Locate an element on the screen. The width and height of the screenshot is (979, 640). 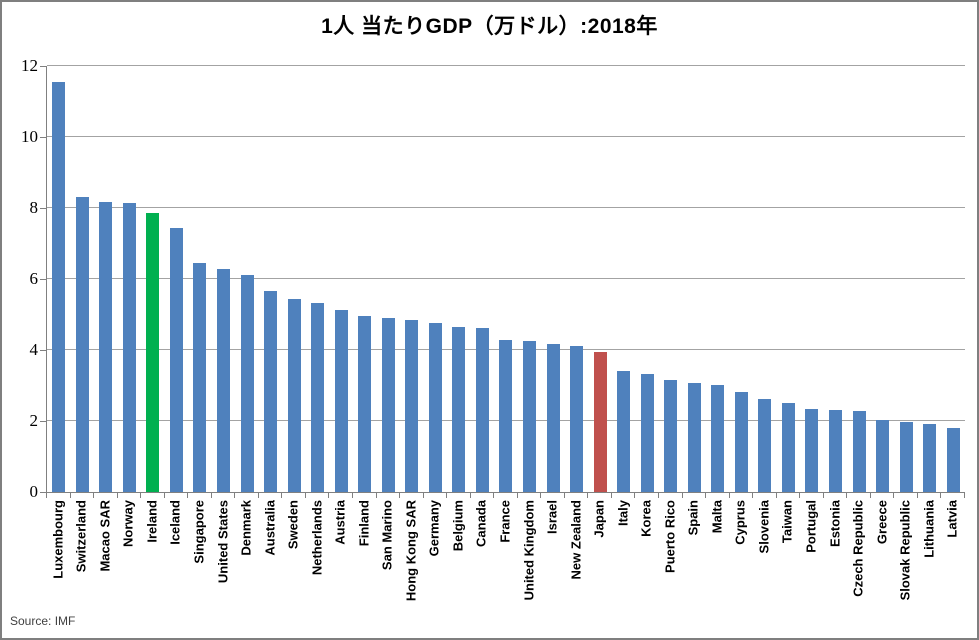
x-axis-label: Japan is located at coordinates (599, 557).